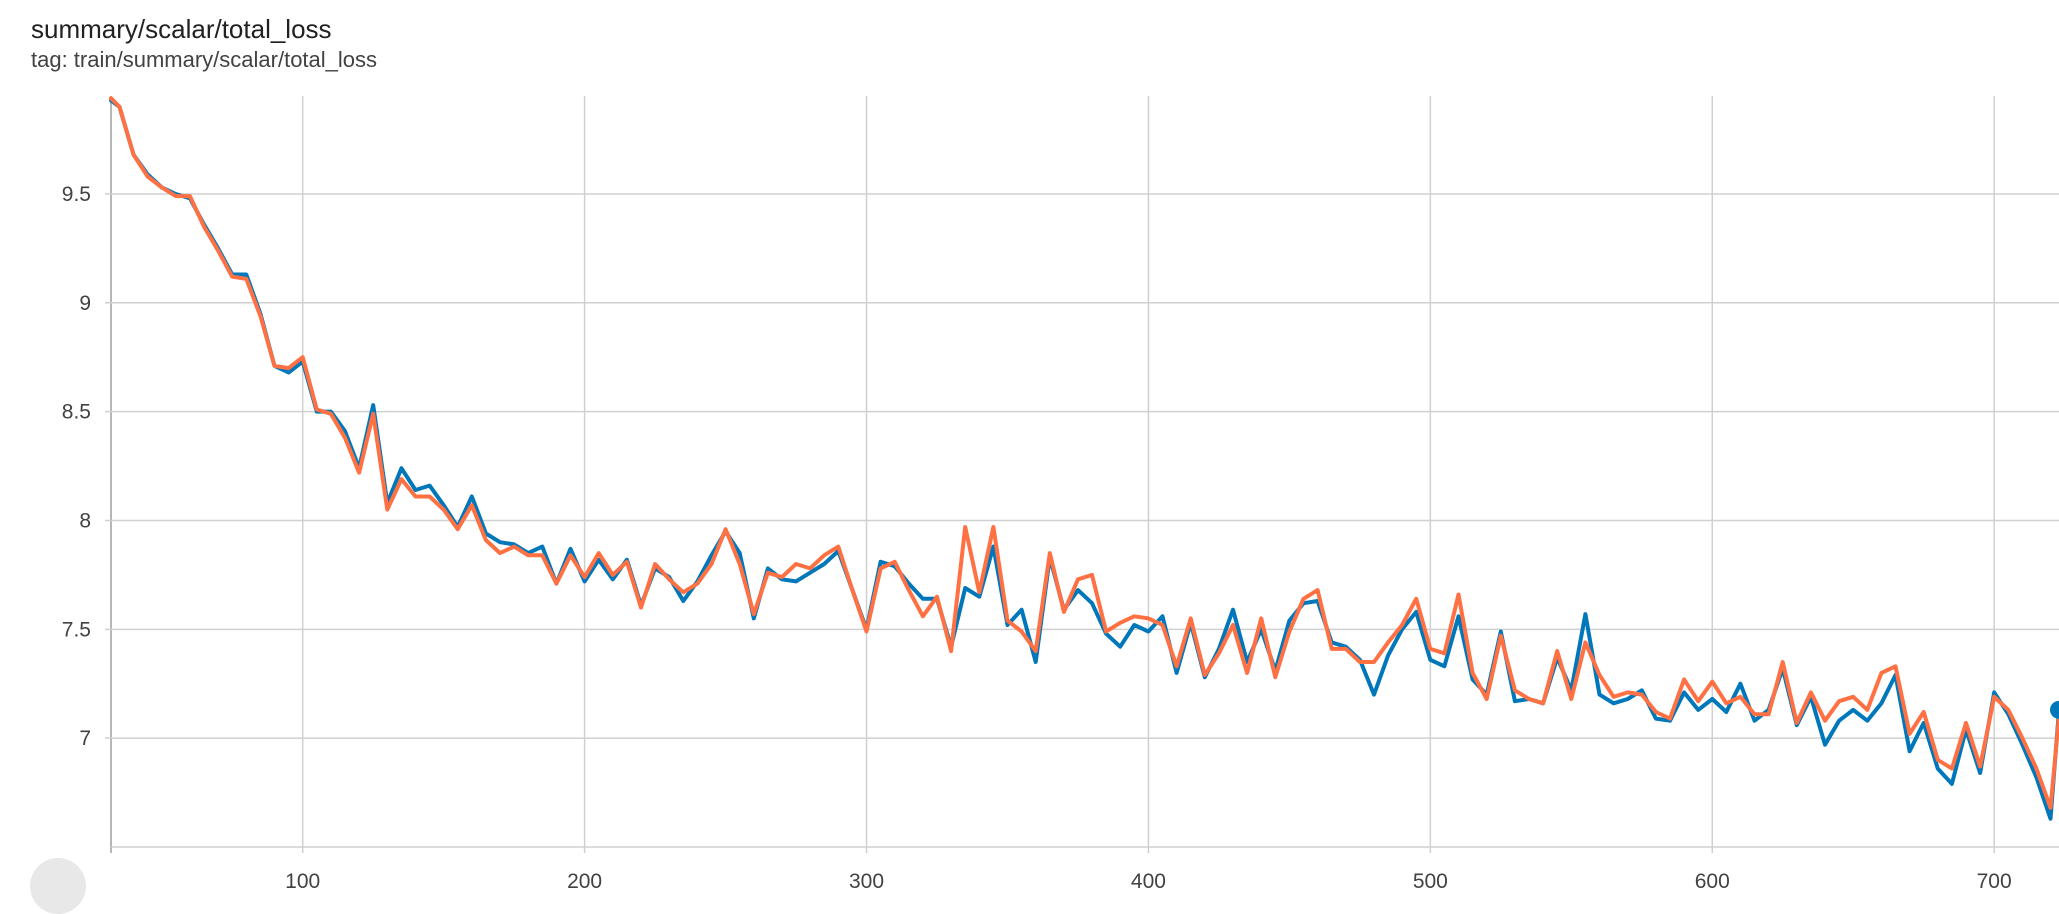  What do you see at coordinates (181, 29) in the screenshot?
I see `chart-title: summary/scalar/total_loss` at bounding box center [181, 29].